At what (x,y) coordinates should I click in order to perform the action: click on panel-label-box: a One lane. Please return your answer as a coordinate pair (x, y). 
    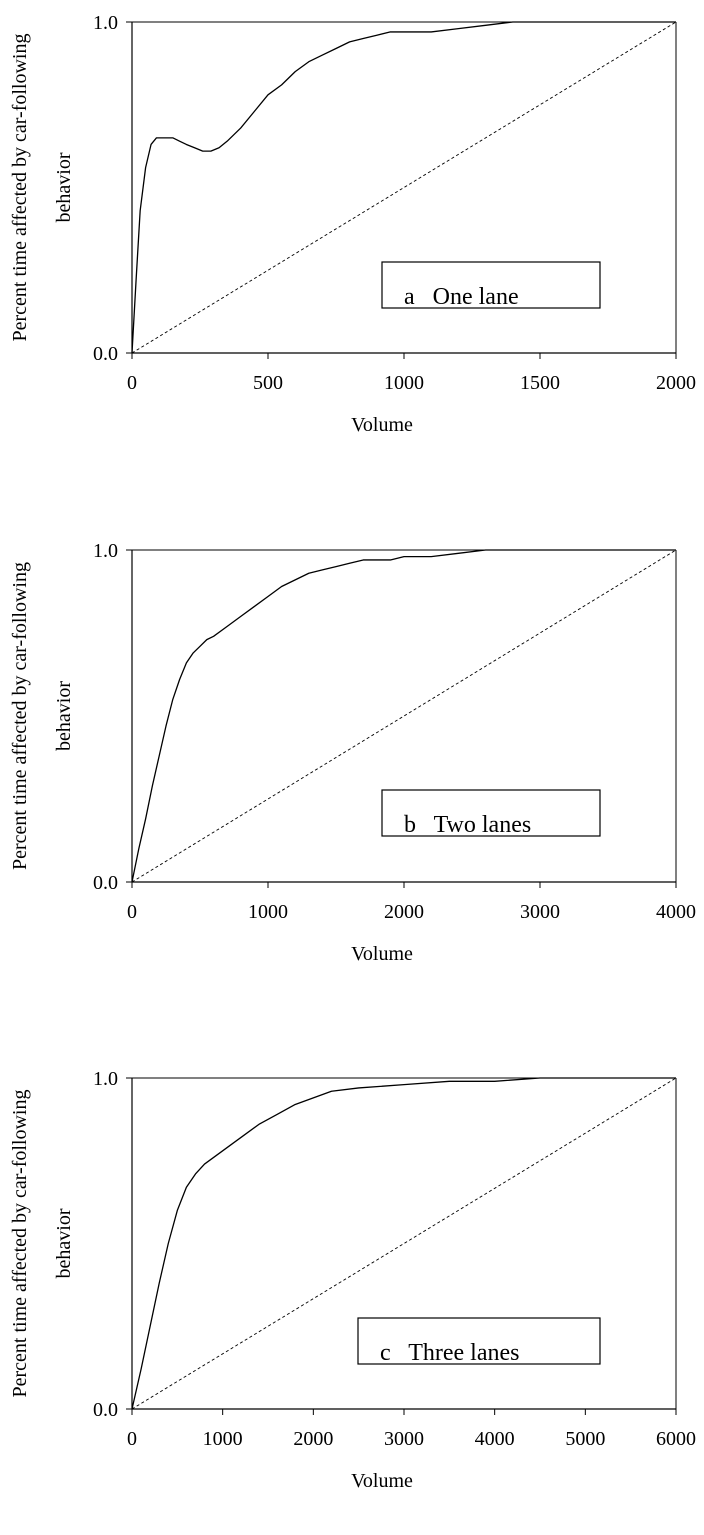
    Looking at the image, I should click on (491, 285).